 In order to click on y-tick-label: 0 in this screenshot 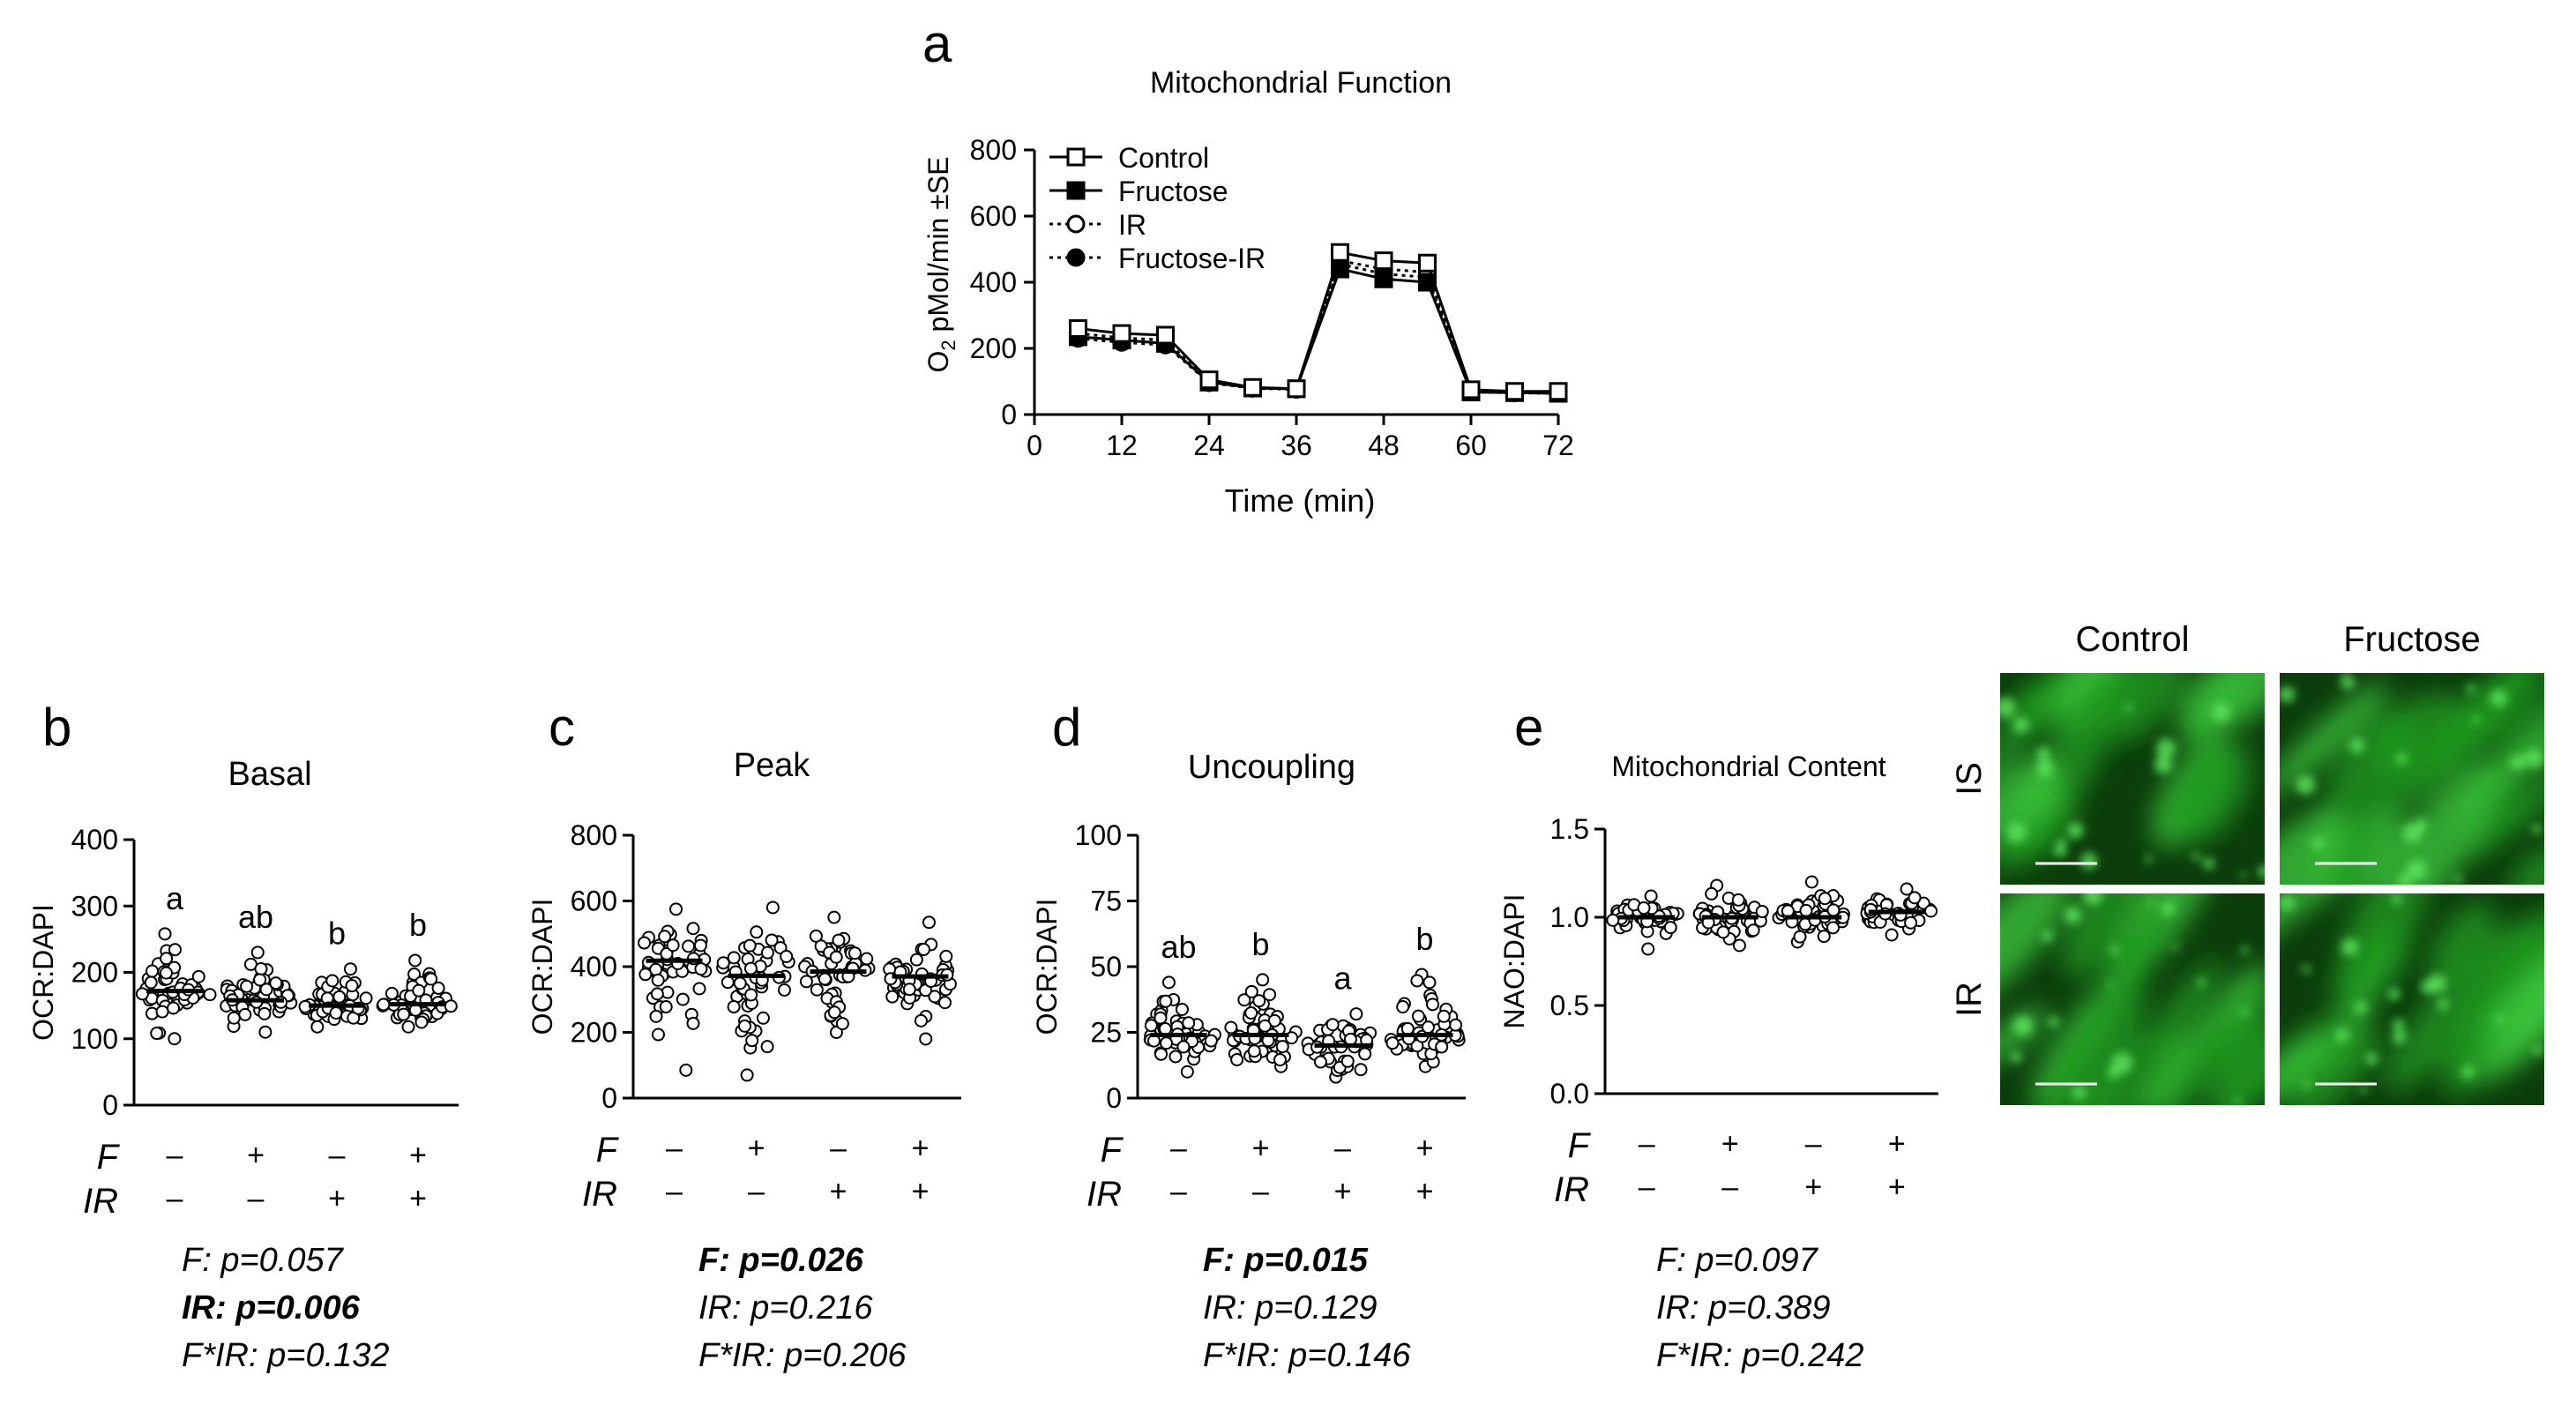, I will do `click(1114, 1098)`.